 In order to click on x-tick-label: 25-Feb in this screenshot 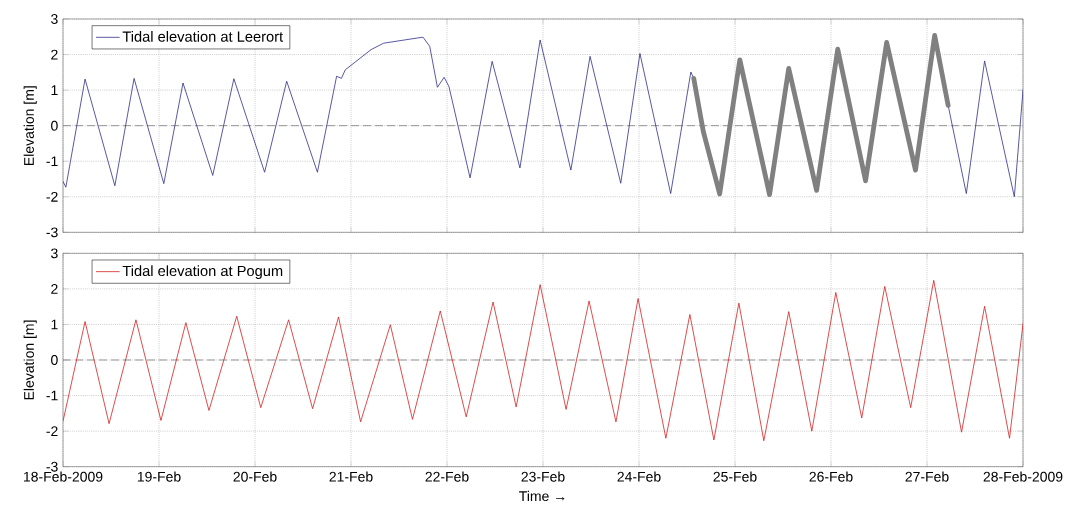, I will do `click(735, 476)`.